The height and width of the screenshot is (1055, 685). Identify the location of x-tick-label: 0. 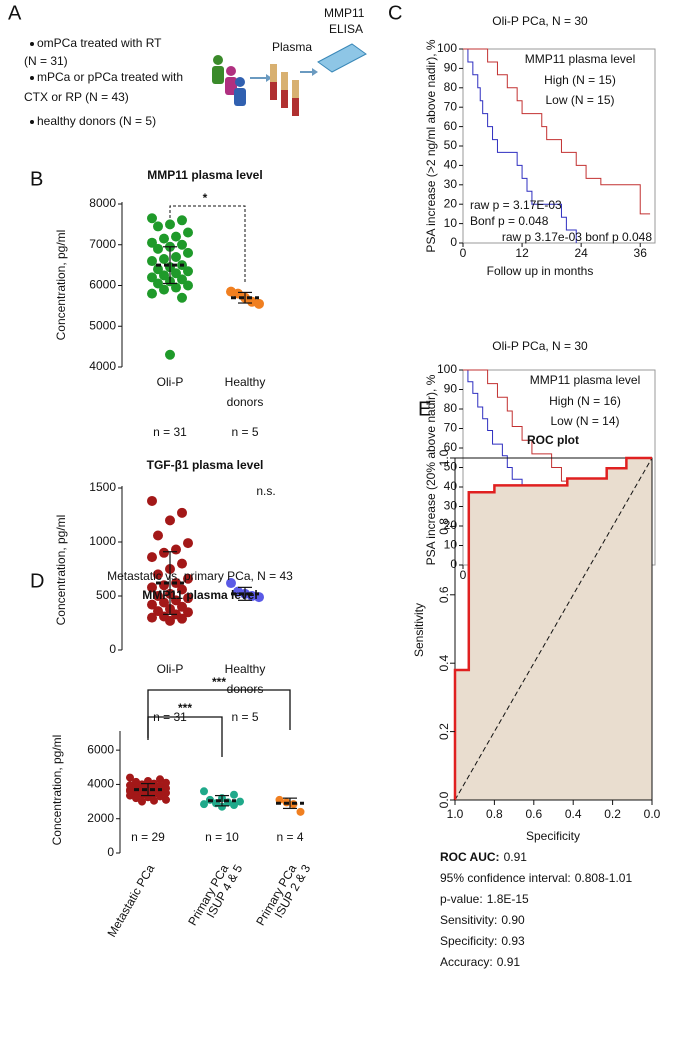
(463, 575).